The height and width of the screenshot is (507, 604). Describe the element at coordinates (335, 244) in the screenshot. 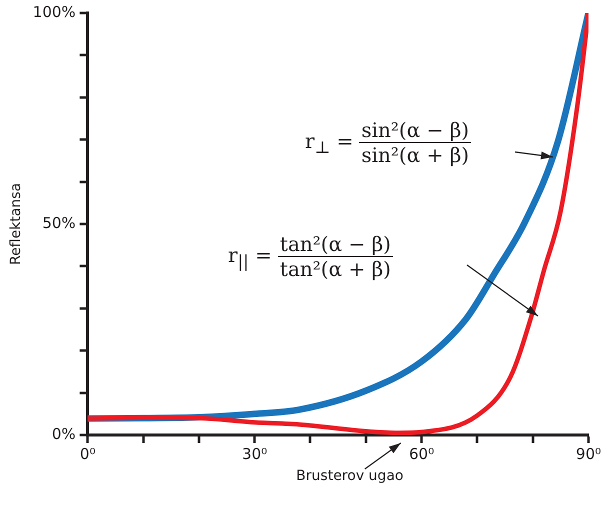

I see `annotation: tan²(α − β)` at that location.